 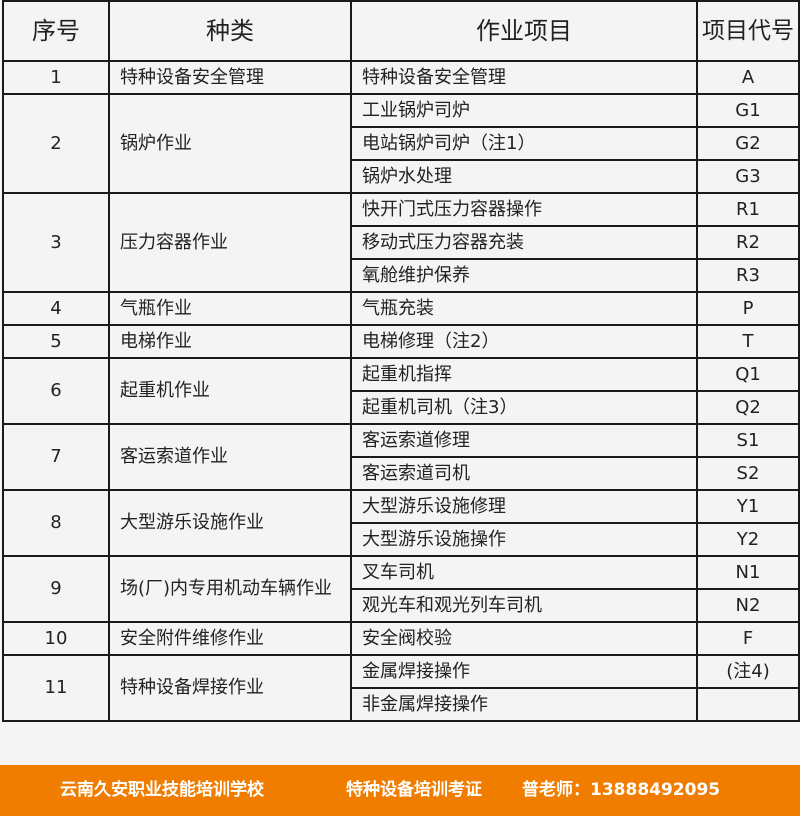 I want to click on item-name: 锅炉水处理, so click(x=524, y=176).